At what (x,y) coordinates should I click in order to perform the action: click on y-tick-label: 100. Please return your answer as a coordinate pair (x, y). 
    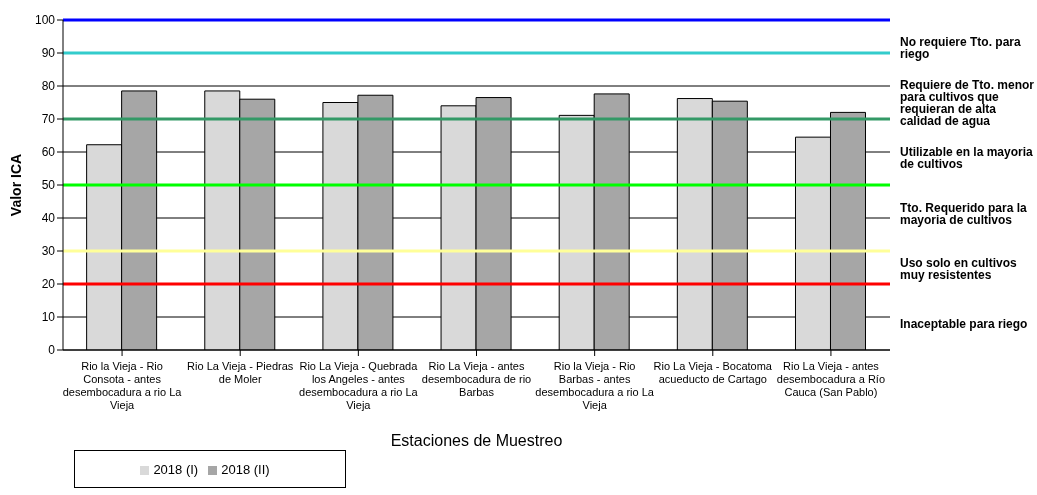
    Looking at the image, I should click on (45, 20).